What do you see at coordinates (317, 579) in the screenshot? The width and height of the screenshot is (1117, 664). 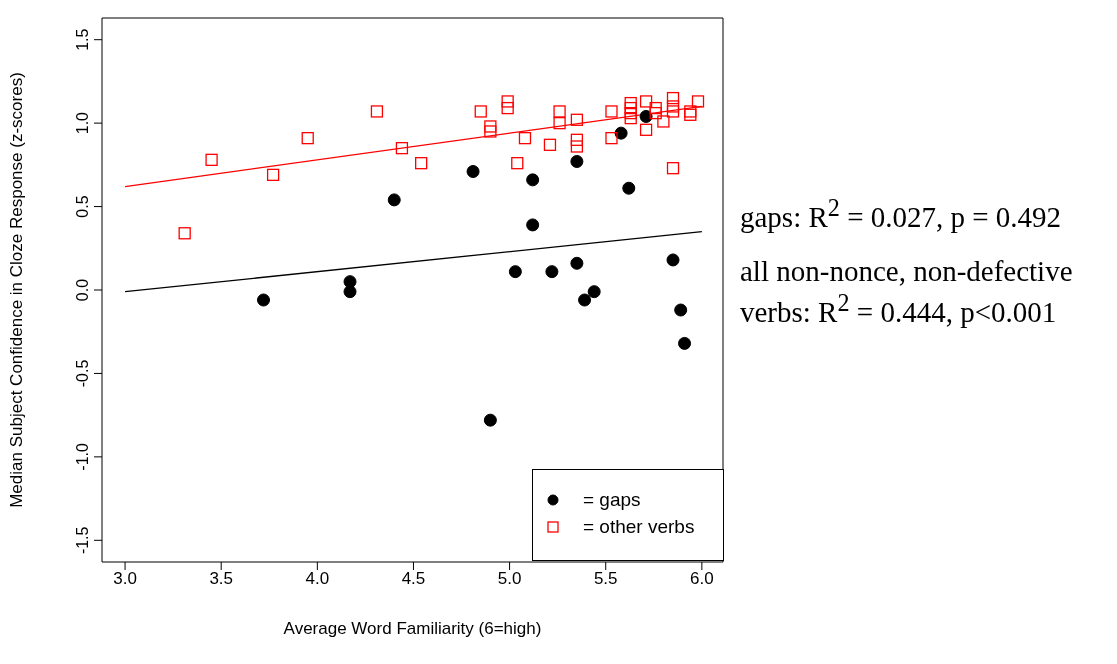 I see `x-tick-label: 4.0` at bounding box center [317, 579].